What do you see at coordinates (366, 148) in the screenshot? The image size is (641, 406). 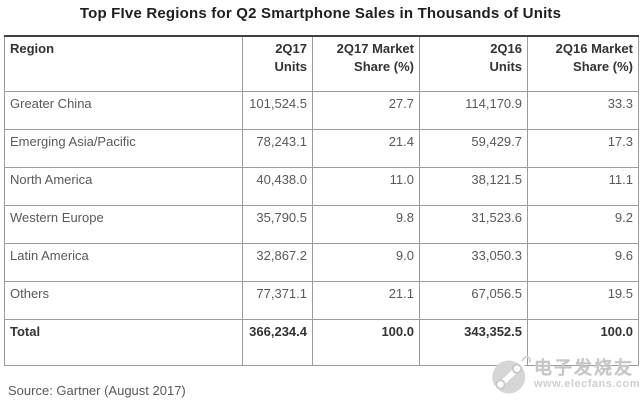 I see `cell-2q17-share: 21.4` at bounding box center [366, 148].